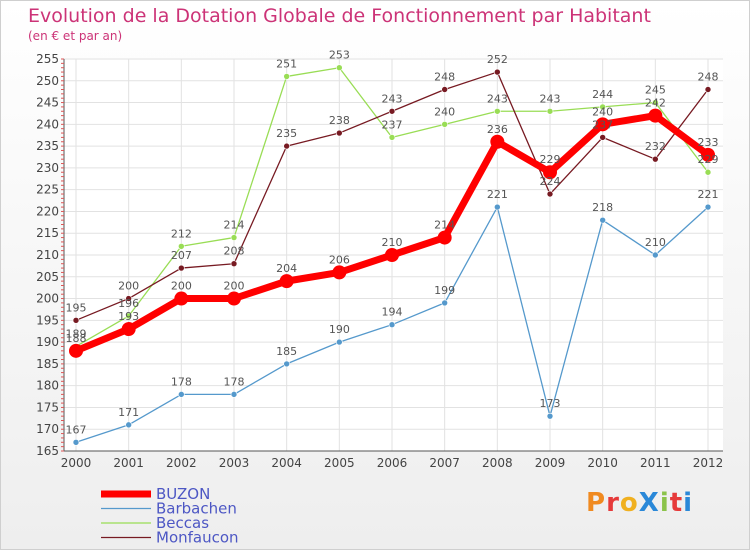 The width and height of the screenshot is (750, 551). What do you see at coordinates (197, 538) in the screenshot?
I see `legend-label-monfaucon: Monfaucon` at bounding box center [197, 538].